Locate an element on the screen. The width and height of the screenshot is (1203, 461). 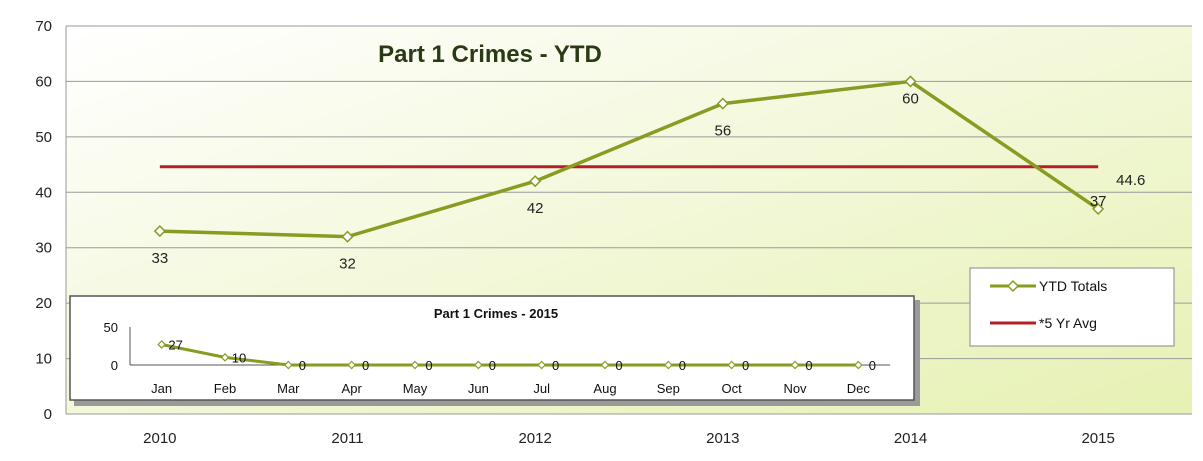
inset-series-line is located at coordinates (510, 355).